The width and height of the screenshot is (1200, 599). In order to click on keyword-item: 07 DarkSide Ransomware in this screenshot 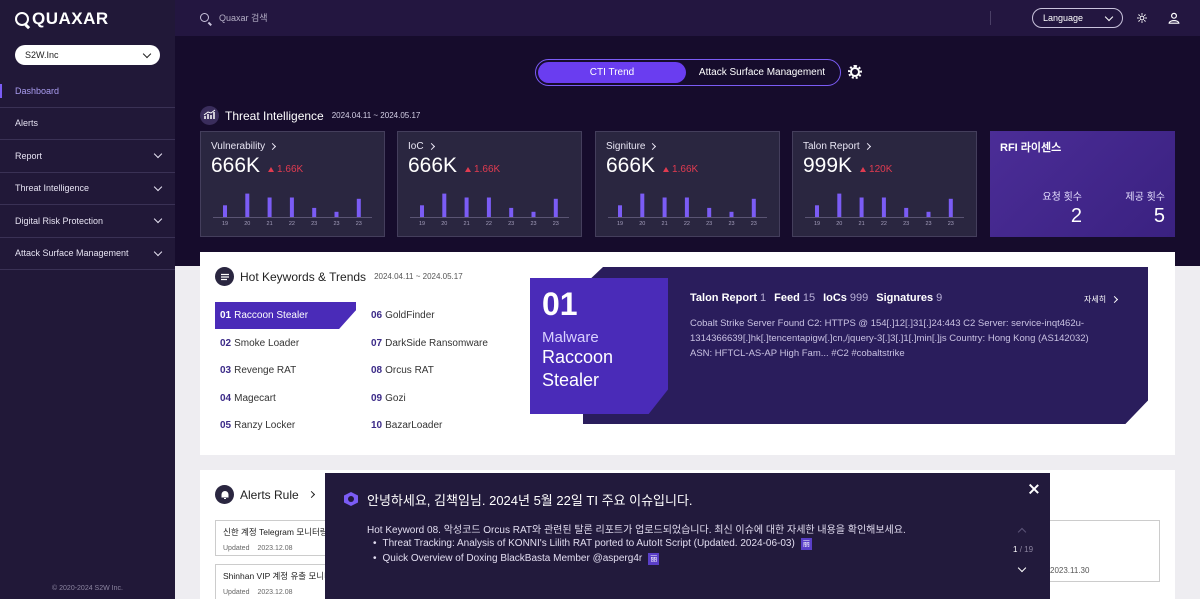, I will do `click(427, 343)`.